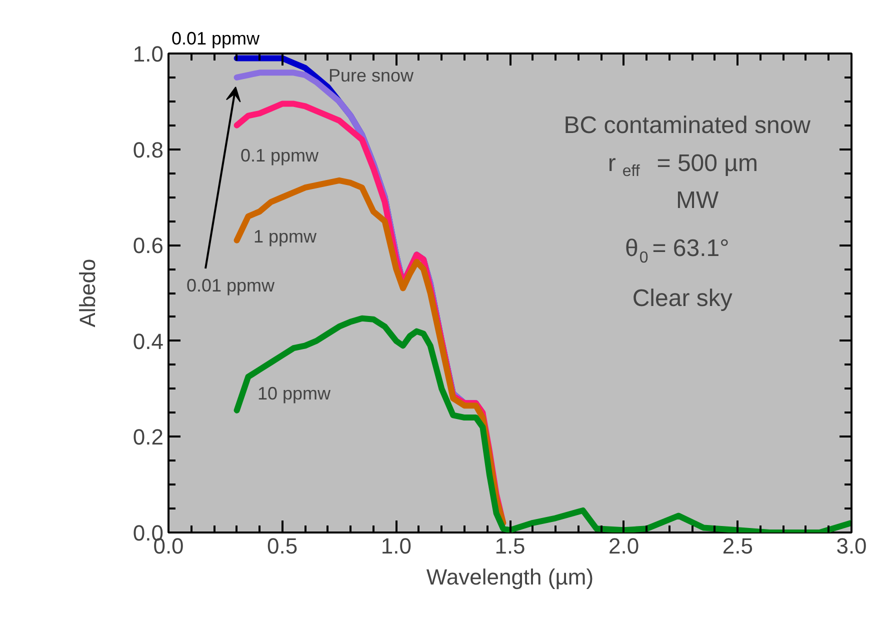 The width and height of the screenshot is (879, 628). I want to click on annotation: 1 ppmw, so click(286, 236).